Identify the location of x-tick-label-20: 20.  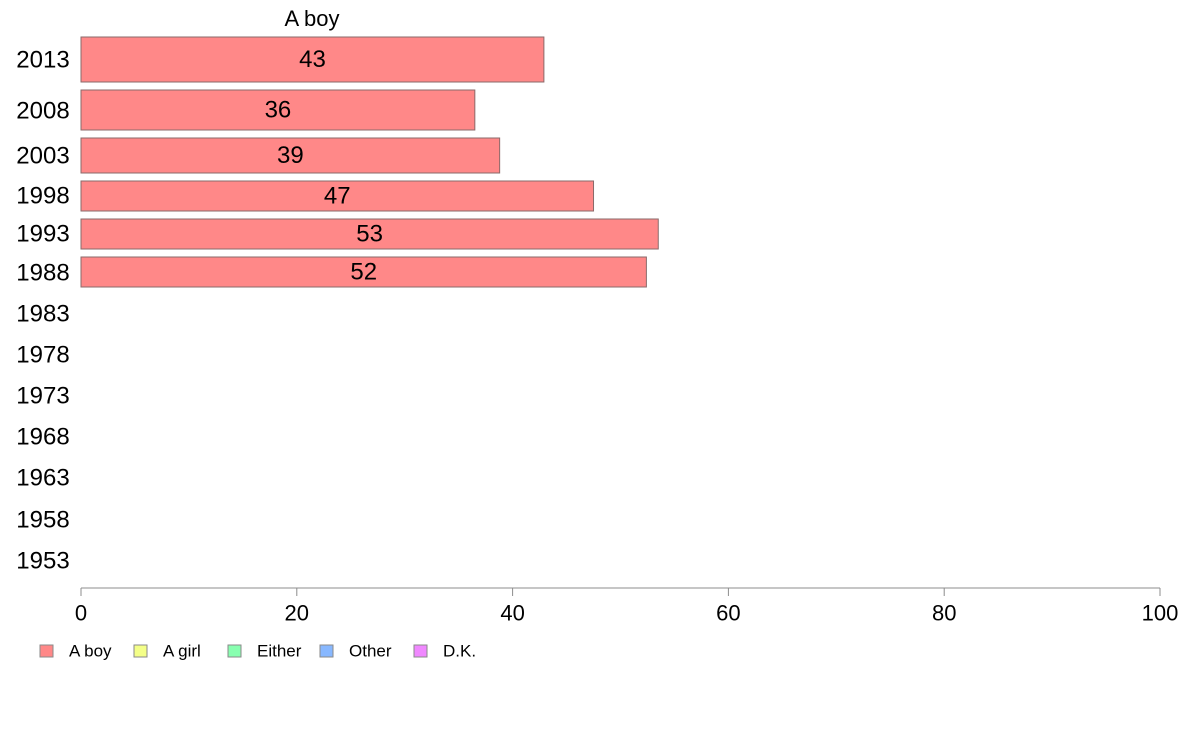
(297, 613).